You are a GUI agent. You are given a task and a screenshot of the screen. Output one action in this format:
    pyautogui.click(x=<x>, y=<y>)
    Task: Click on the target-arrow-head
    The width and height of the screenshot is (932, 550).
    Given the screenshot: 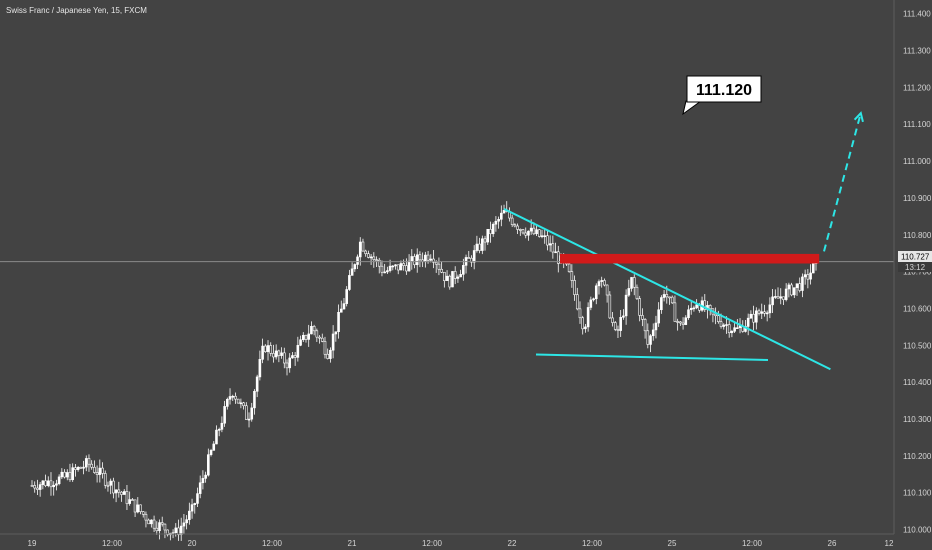 What is the action you would take?
    pyautogui.click(x=858, y=117)
    